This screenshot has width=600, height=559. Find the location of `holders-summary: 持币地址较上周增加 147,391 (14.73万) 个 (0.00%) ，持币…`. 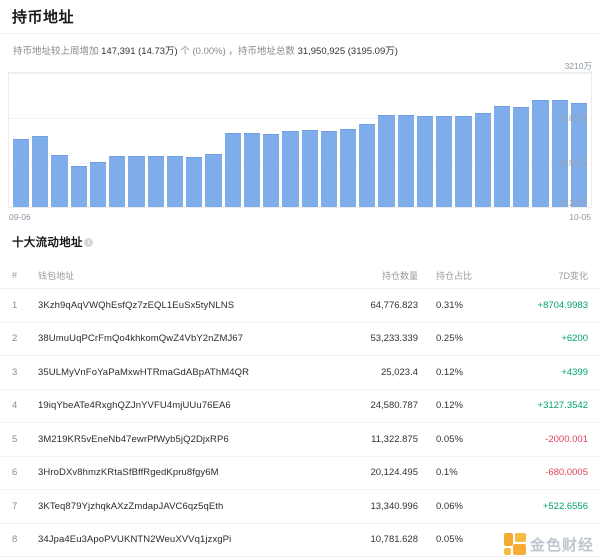

holders-summary: 持币地址较上周增加 147,391 (14.73万) 个 (0.00%) ，持币… is located at coordinates (205, 50).